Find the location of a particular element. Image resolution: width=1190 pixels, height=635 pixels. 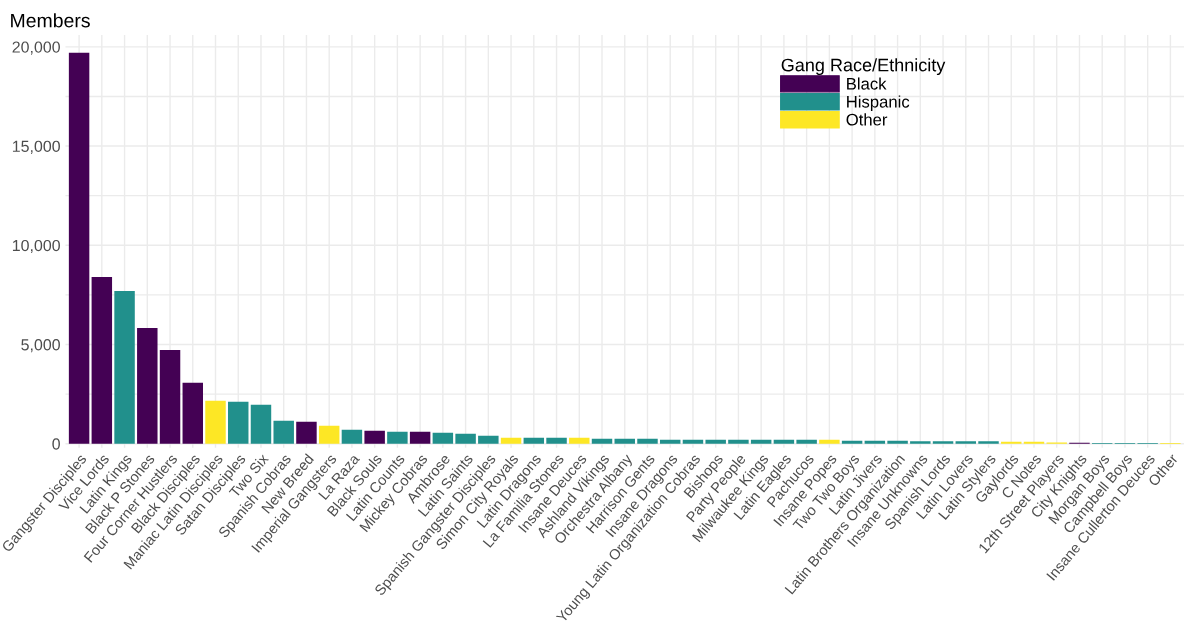

legend-label: Other is located at coordinates (867, 119).